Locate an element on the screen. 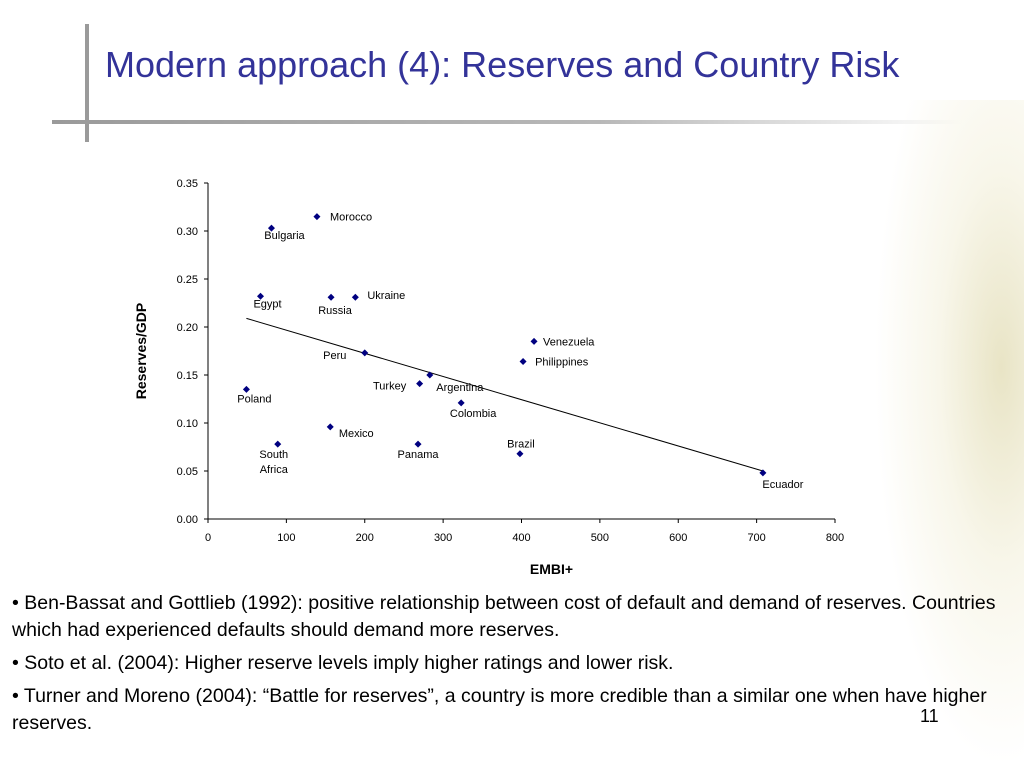 The image size is (1024, 768). data-label: Argentina is located at coordinates (460, 388).